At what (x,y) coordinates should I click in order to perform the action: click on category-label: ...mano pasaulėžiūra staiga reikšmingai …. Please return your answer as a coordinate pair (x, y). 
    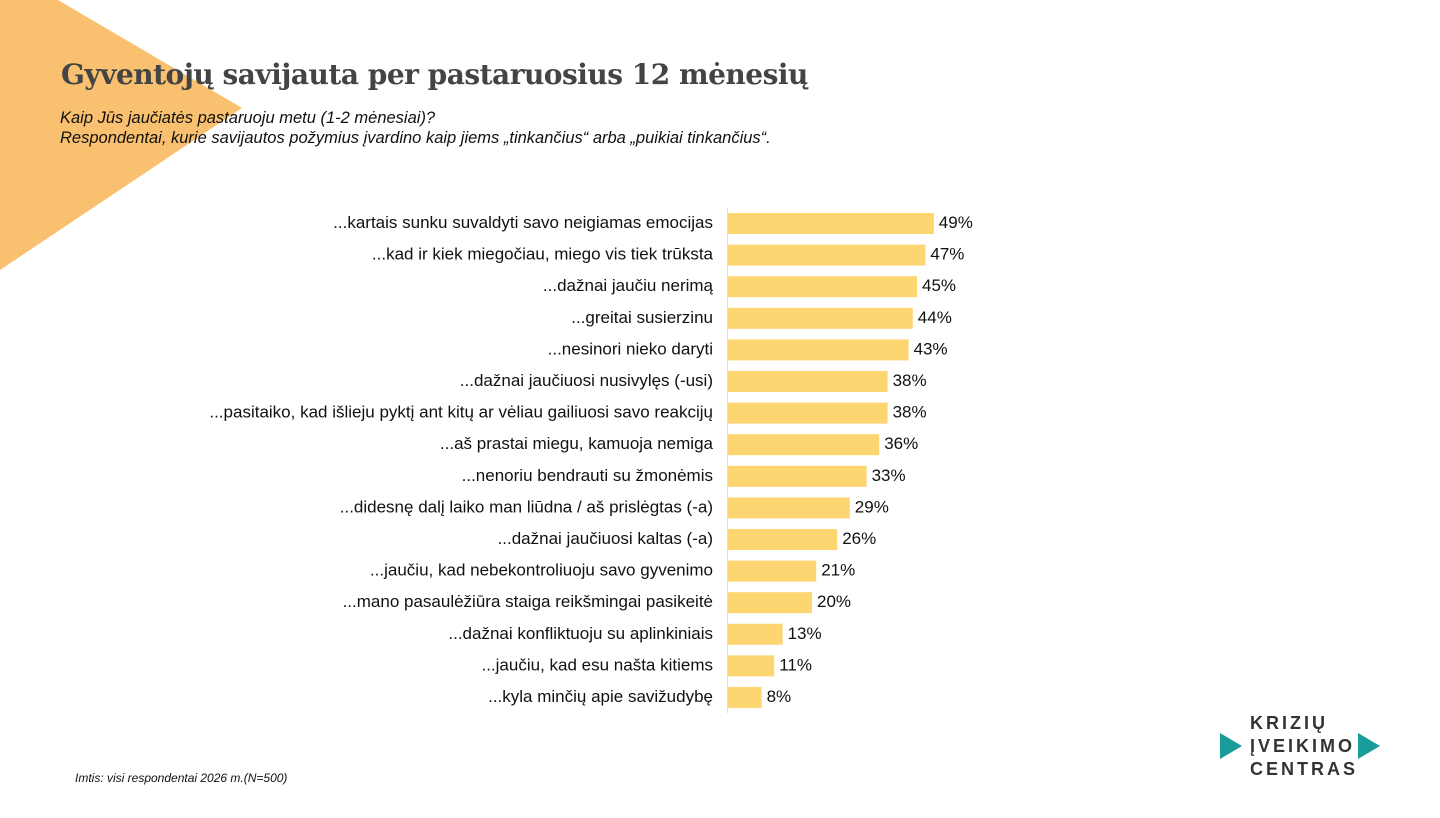
    Looking at the image, I should click on (528, 601).